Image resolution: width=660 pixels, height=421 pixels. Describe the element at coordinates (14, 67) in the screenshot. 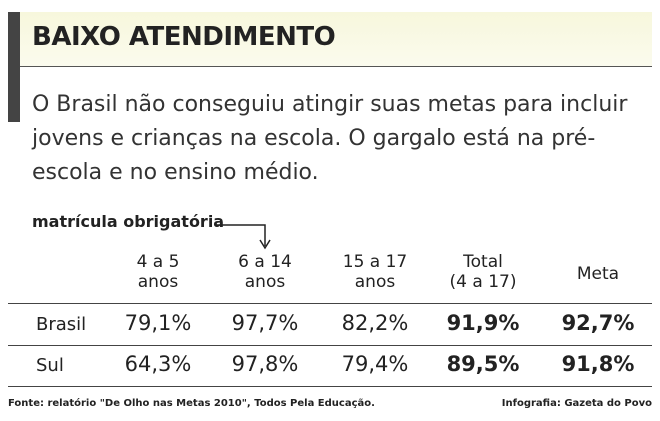

I see `side-bar` at that location.